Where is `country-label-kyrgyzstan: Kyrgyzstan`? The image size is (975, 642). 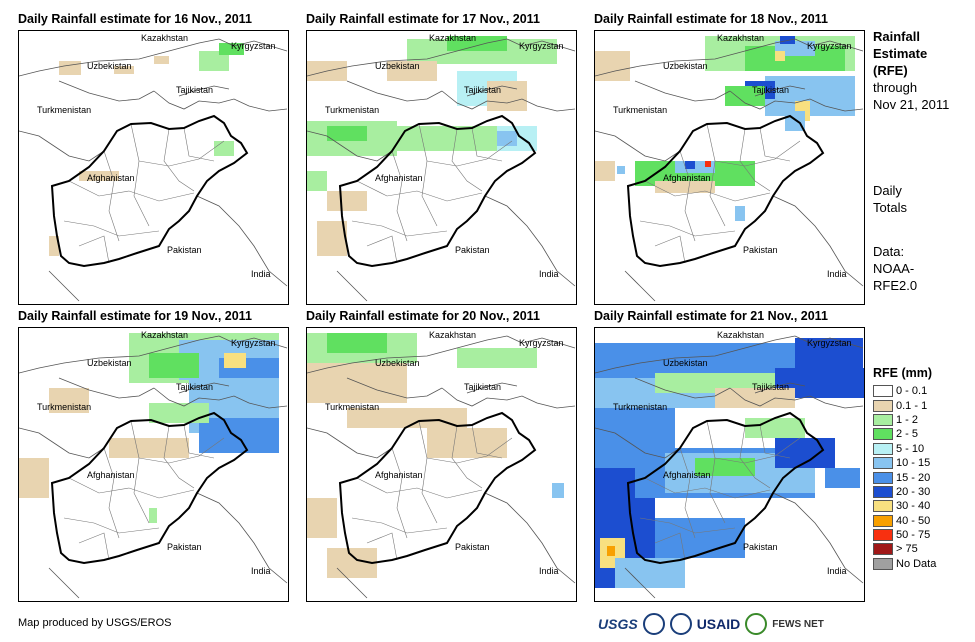
country-label-kyrgyzstan: Kyrgyzstan is located at coordinates (253, 46).